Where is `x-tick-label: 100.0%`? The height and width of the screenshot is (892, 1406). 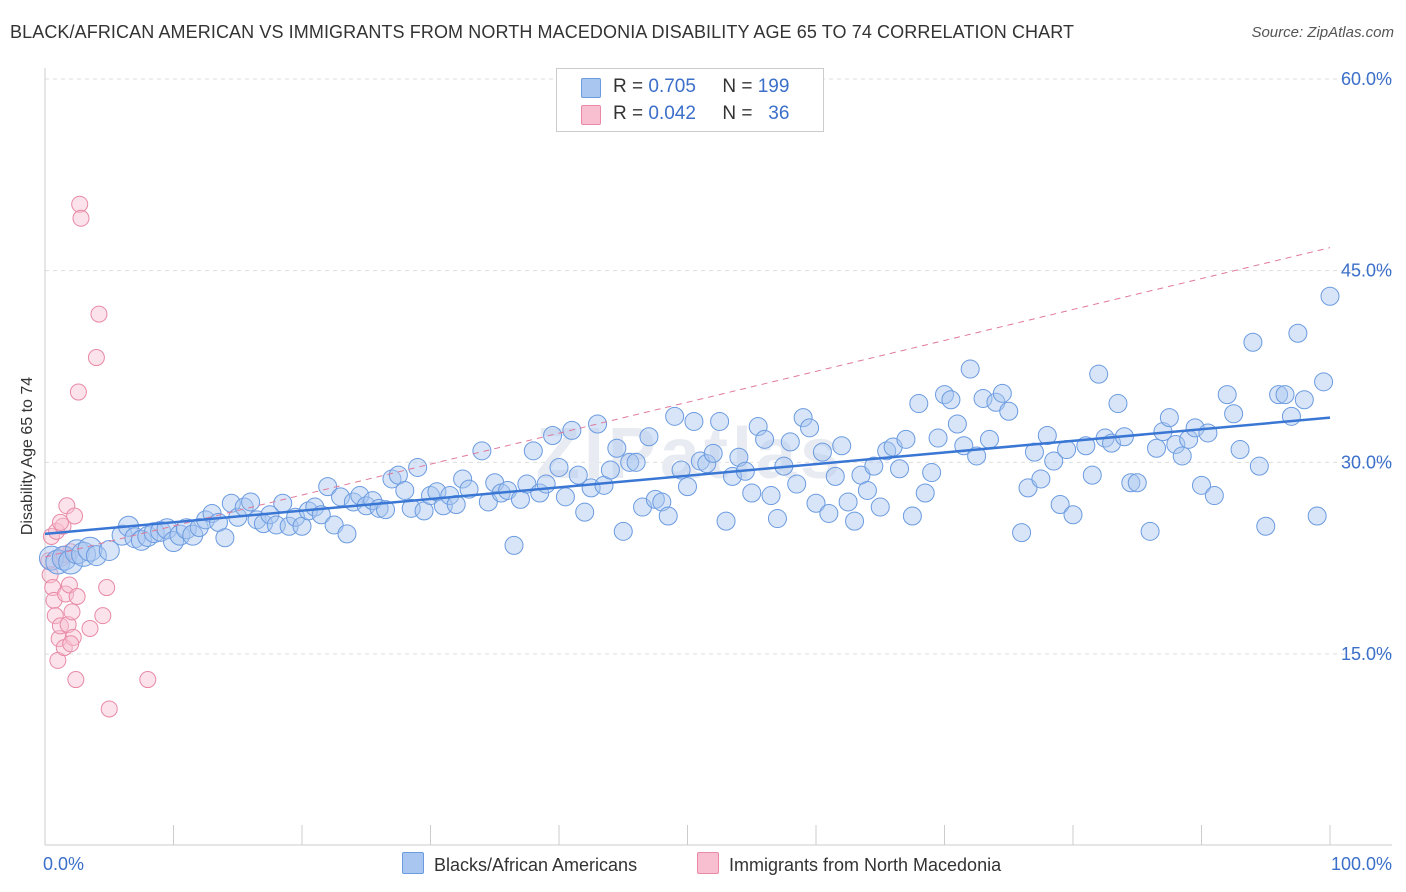 x-tick-label: 100.0% is located at coordinates (1361, 864).